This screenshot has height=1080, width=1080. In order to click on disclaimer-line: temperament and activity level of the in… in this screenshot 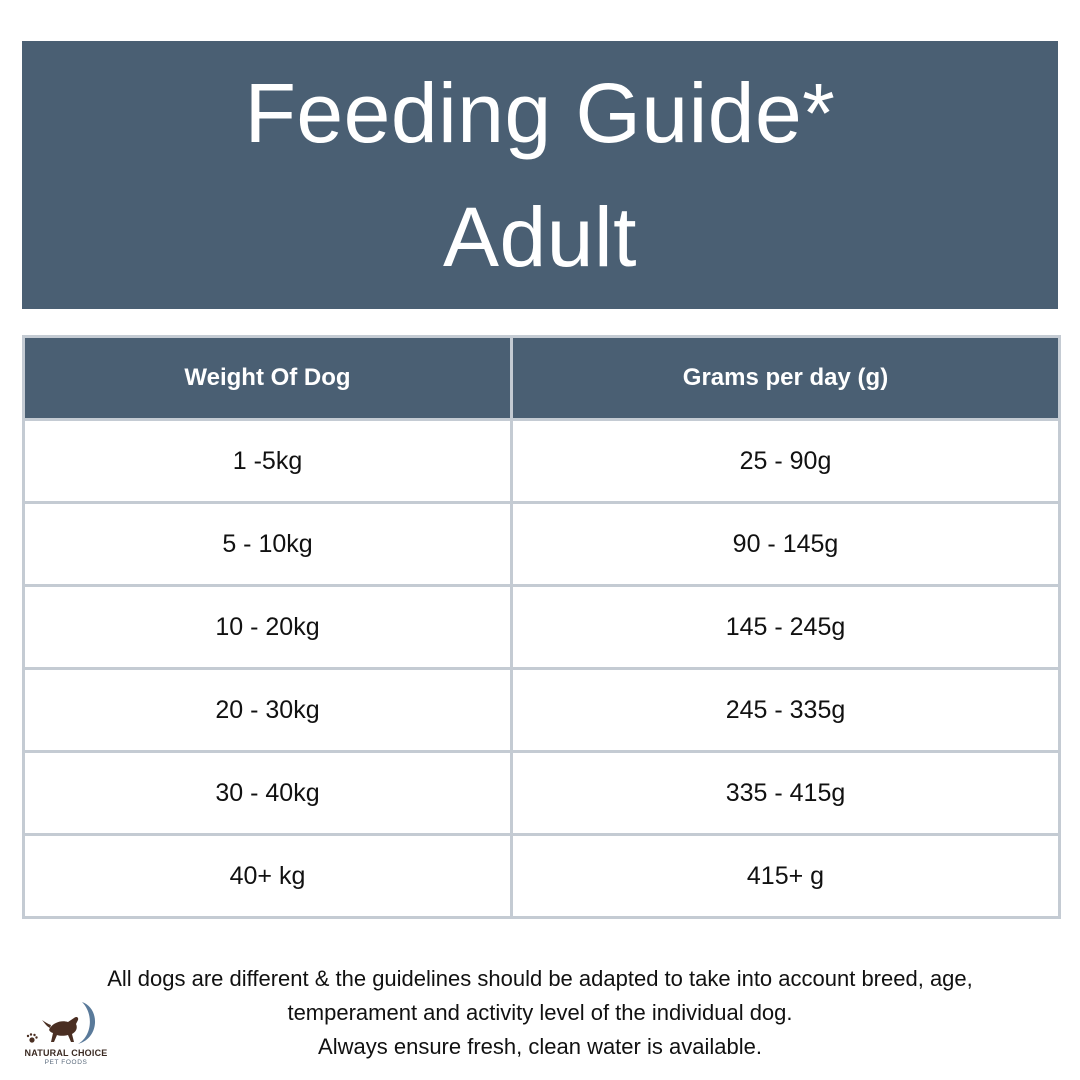, I will do `click(540, 1012)`.